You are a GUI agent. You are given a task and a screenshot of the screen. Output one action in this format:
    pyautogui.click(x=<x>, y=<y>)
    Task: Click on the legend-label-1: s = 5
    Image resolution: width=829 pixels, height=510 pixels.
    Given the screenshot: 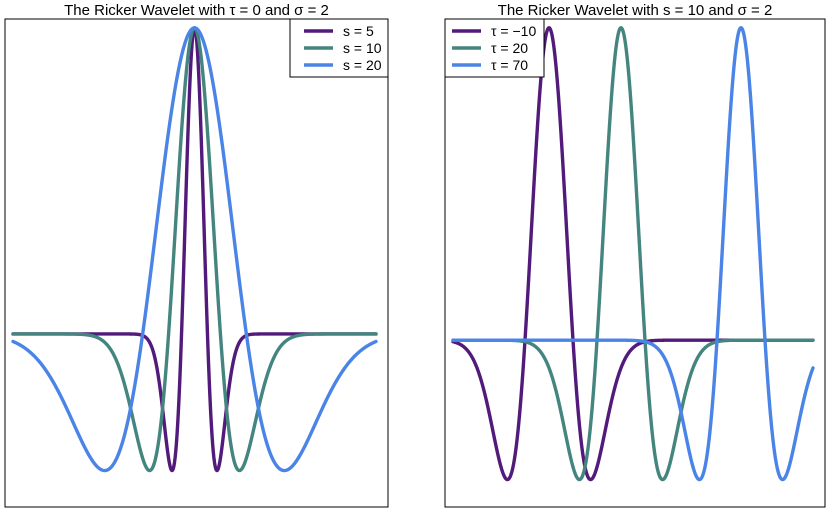 What is the action you would take?
    pyautogui.click(x=358, y=31)
    